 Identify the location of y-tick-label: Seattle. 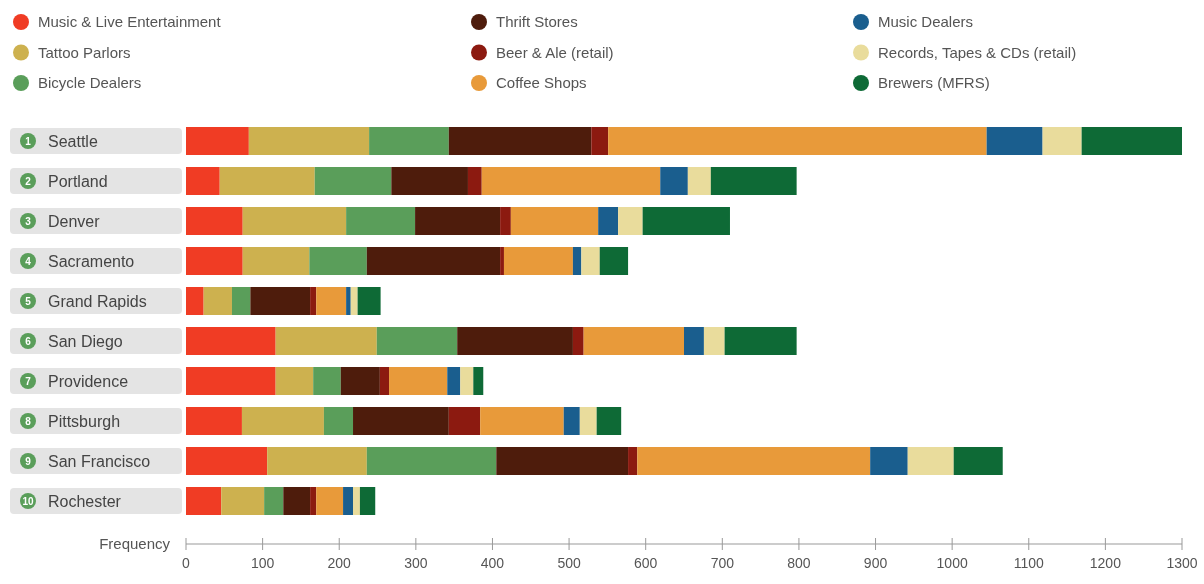
(73, 141).